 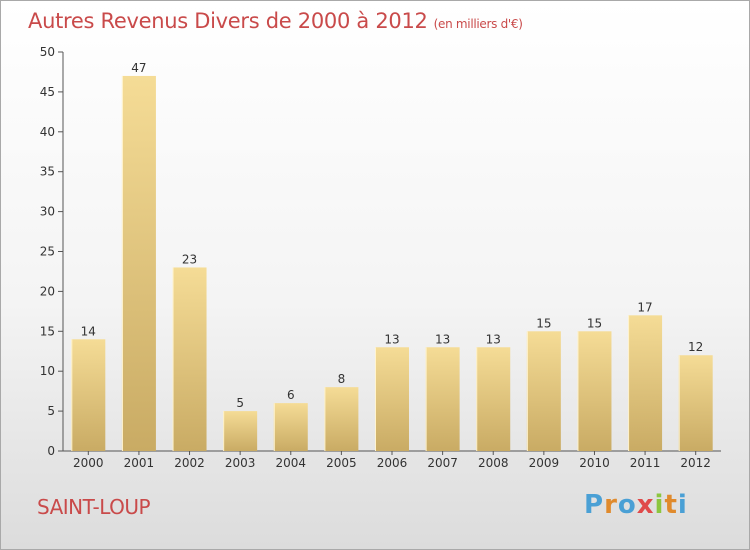 I want to click on value-label-2002: 23, so click(x=189, y=259).